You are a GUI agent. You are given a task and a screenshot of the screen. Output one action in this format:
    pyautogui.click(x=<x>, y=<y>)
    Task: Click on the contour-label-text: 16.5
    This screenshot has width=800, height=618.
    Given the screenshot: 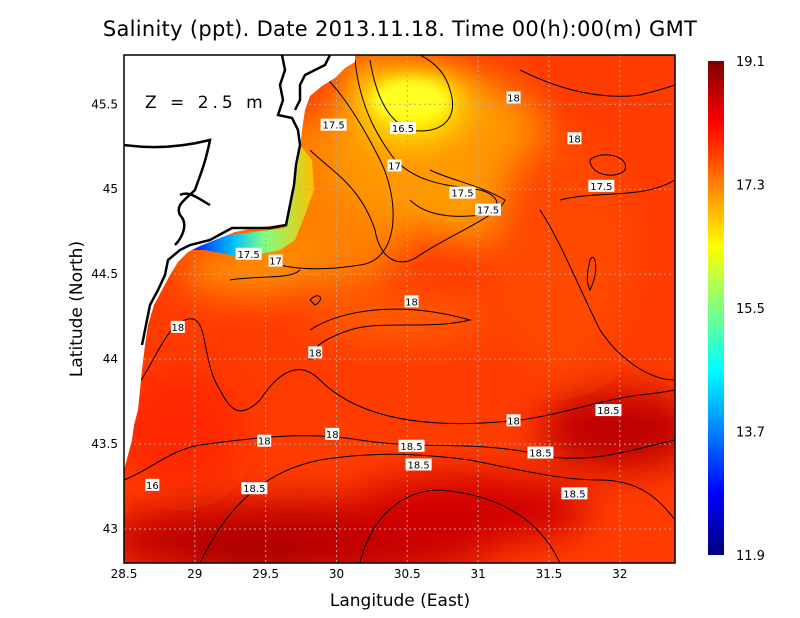 What is the action you would take?
    pyautogui.click(x=403, y=129)
    